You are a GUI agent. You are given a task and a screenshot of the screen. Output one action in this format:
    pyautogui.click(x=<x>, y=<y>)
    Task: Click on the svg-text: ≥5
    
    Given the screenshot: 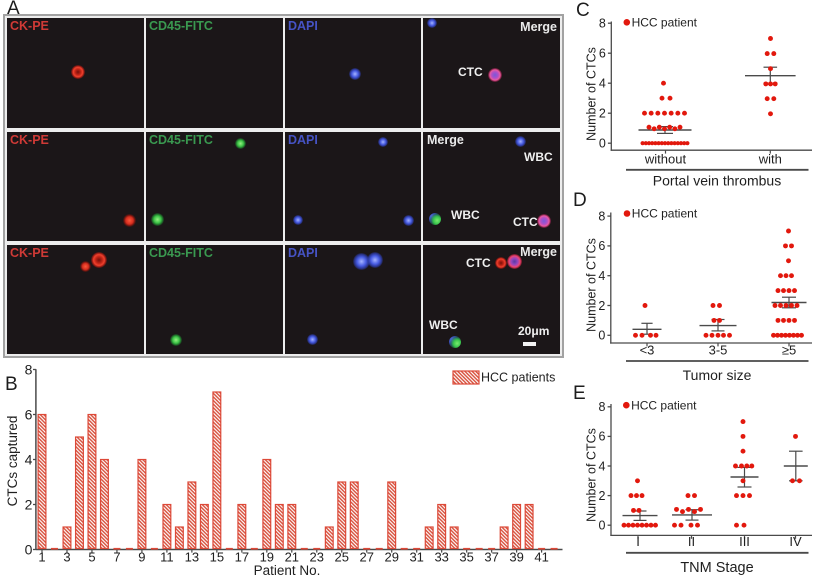 What is the action you would take?
    pyautogui.click(x=789, y=350)
    